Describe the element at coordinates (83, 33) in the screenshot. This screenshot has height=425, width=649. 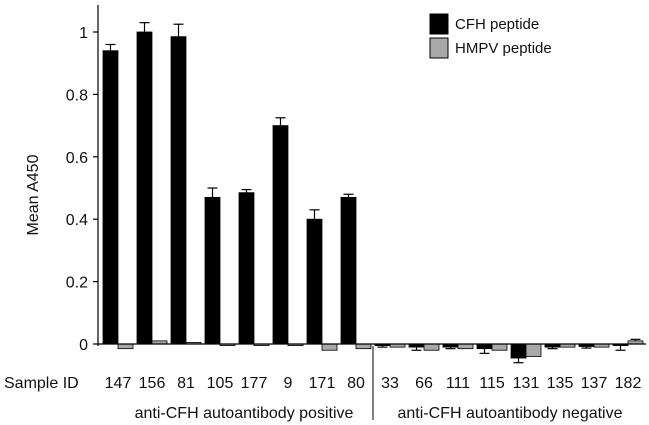
I see `y-tick-label: 1` at that location.